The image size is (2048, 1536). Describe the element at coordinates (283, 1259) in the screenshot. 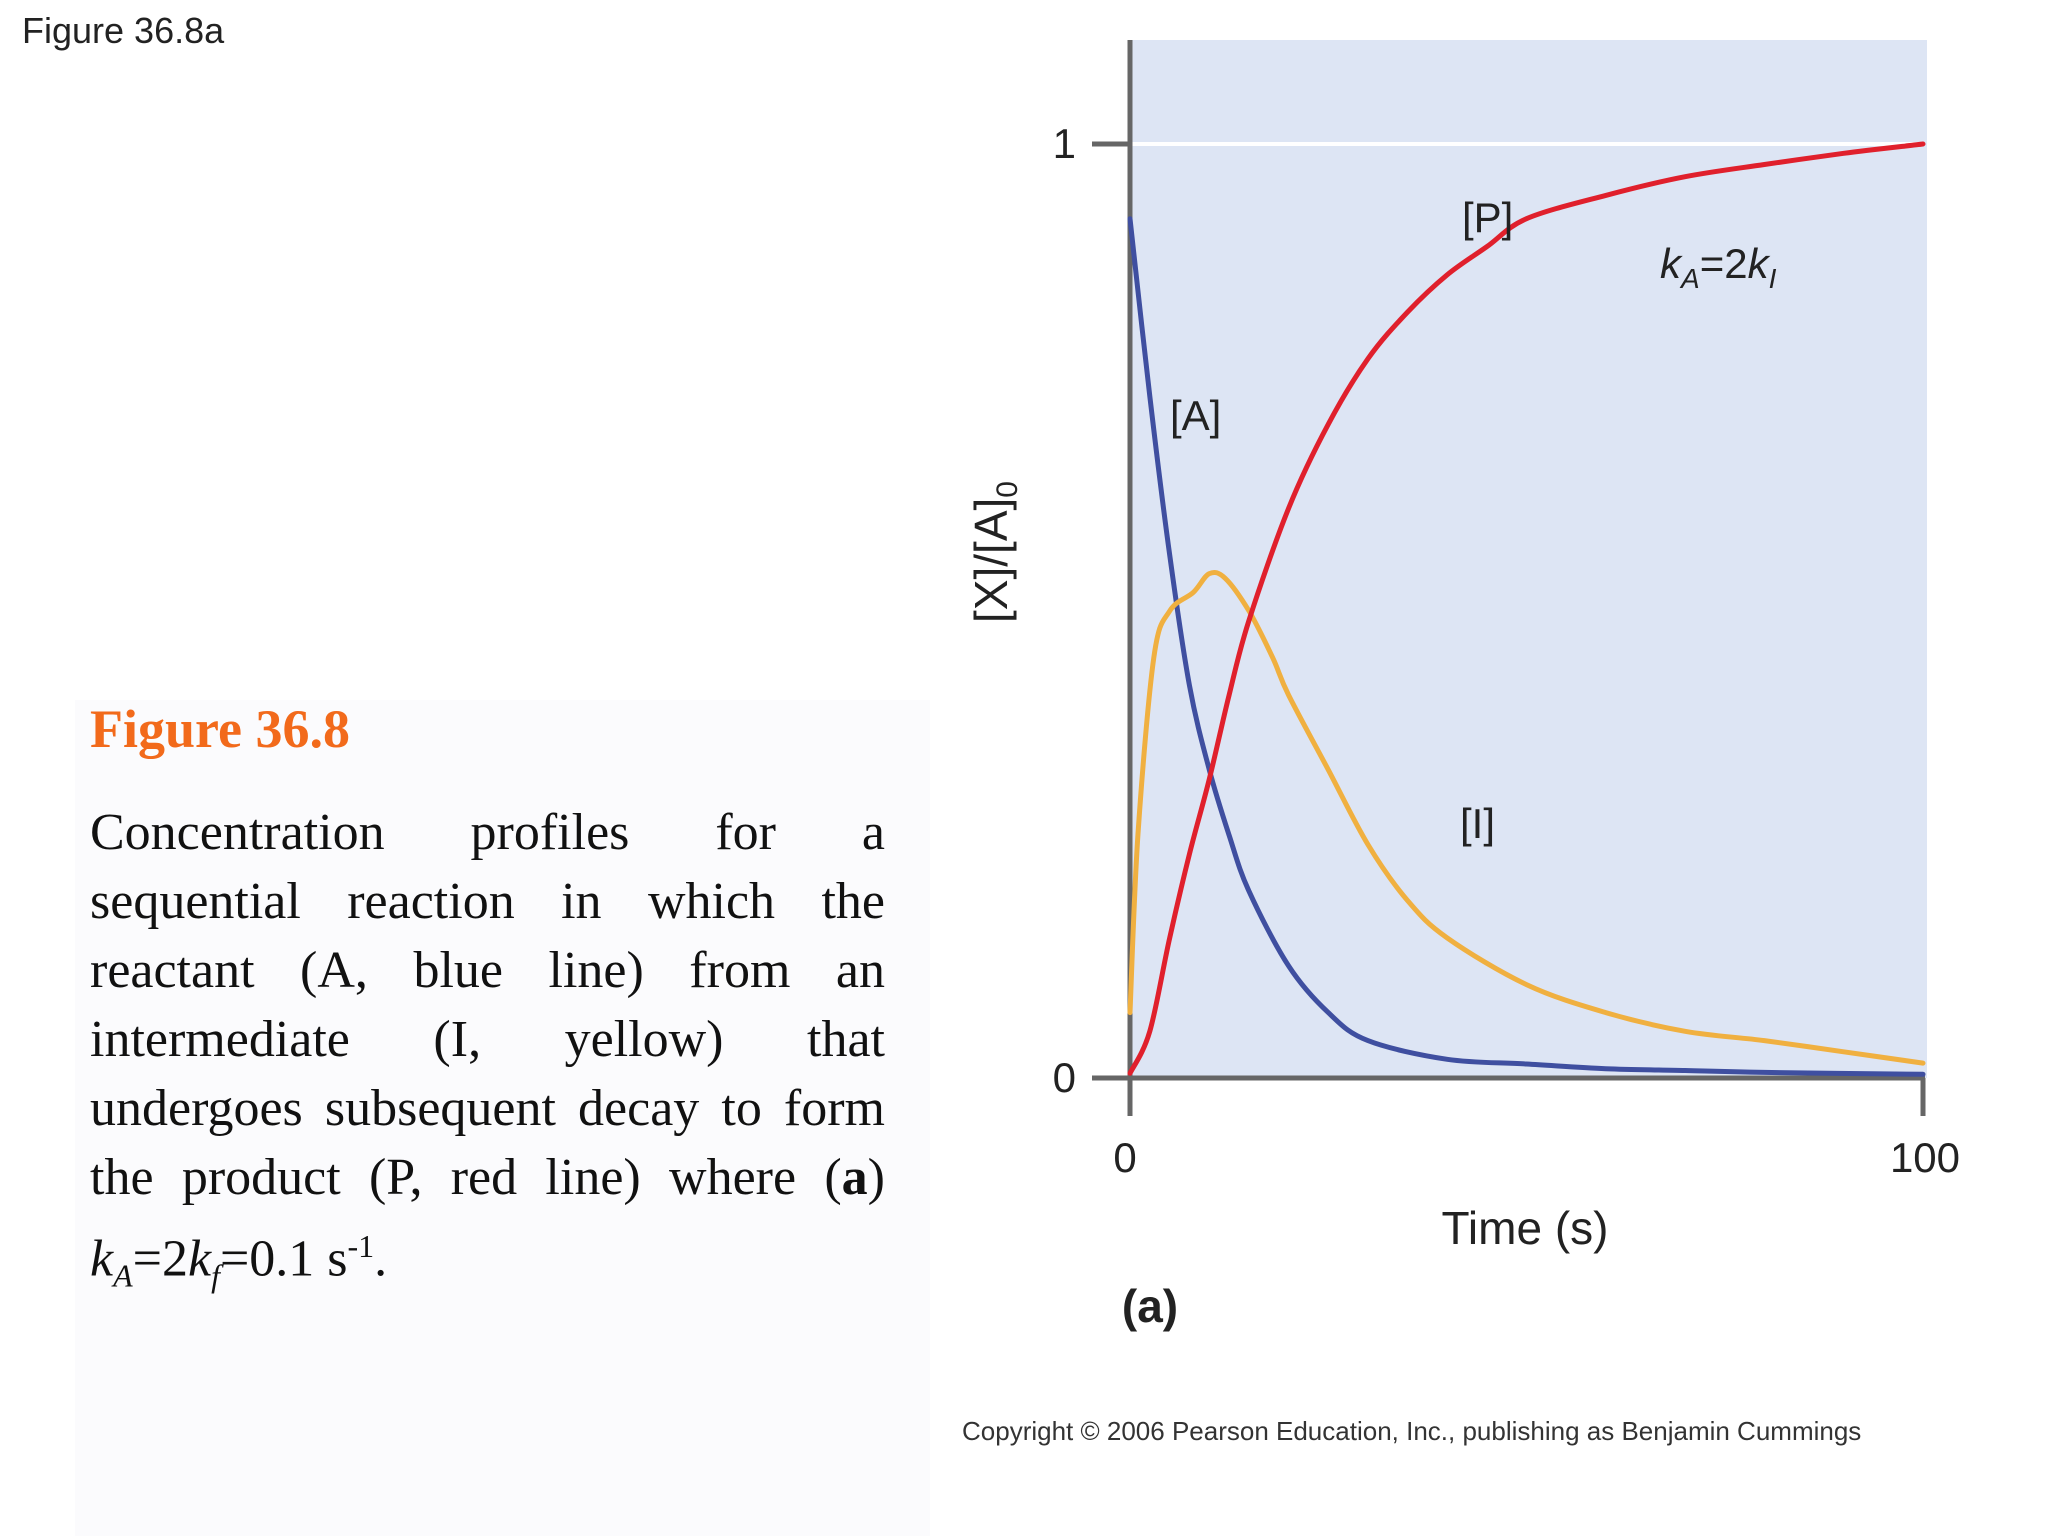

I see `formula-value: =0.1 s` at that location.